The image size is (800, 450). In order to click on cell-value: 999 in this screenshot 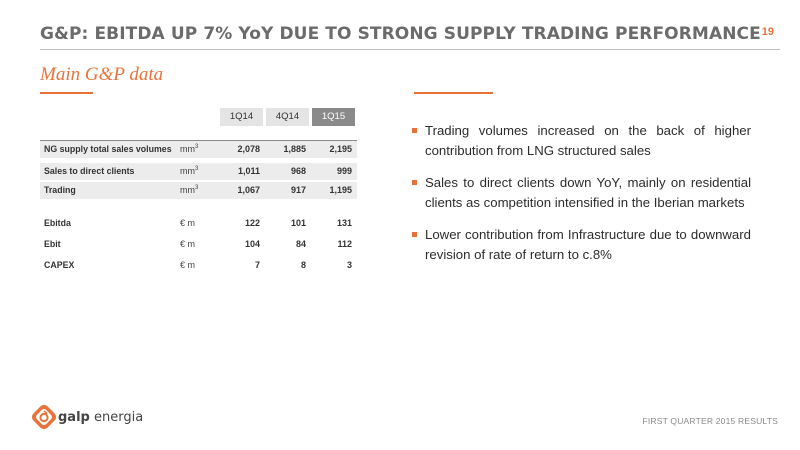, I will do `click(344, 171)`.